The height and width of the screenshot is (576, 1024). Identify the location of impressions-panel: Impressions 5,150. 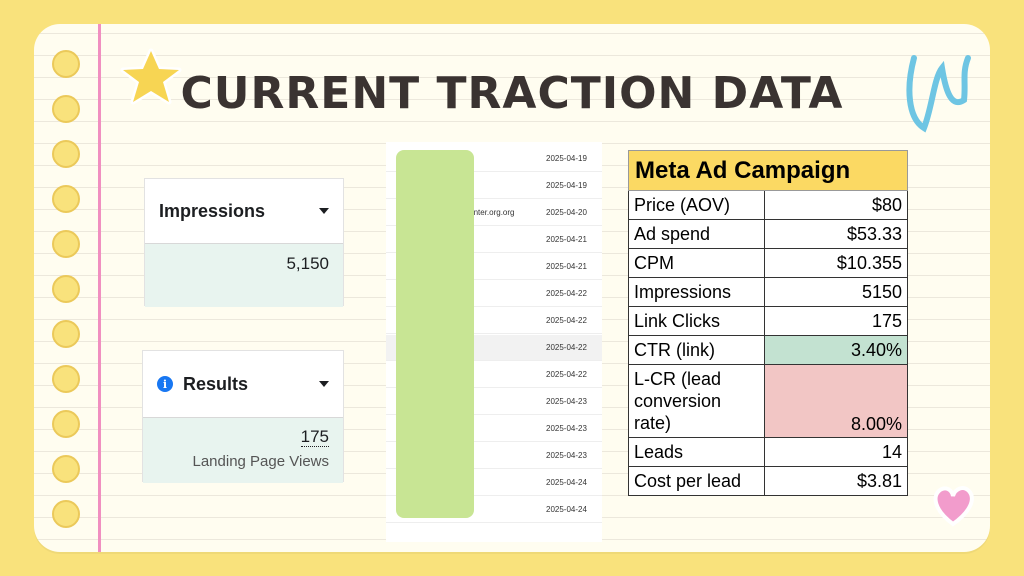
(244, 242).